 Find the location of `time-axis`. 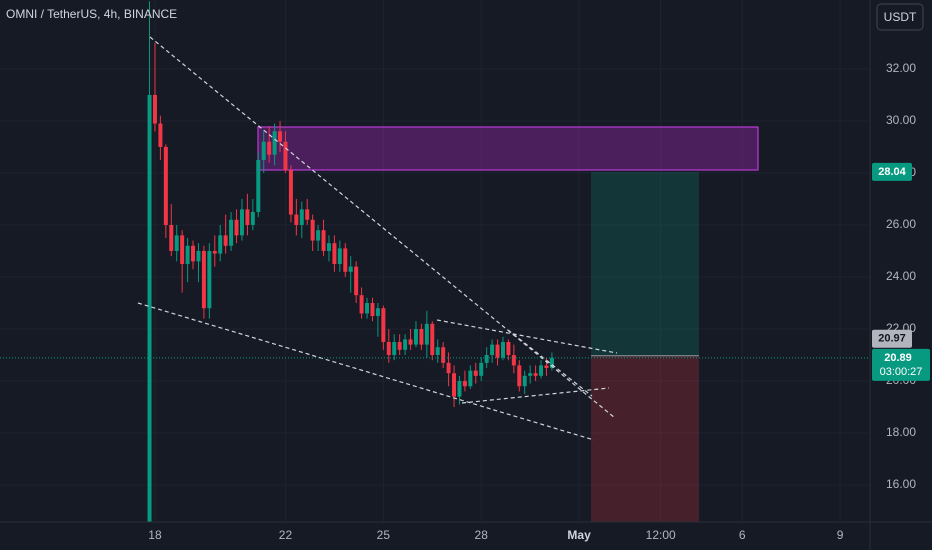

time-axis is located at coordinates (466, 536).